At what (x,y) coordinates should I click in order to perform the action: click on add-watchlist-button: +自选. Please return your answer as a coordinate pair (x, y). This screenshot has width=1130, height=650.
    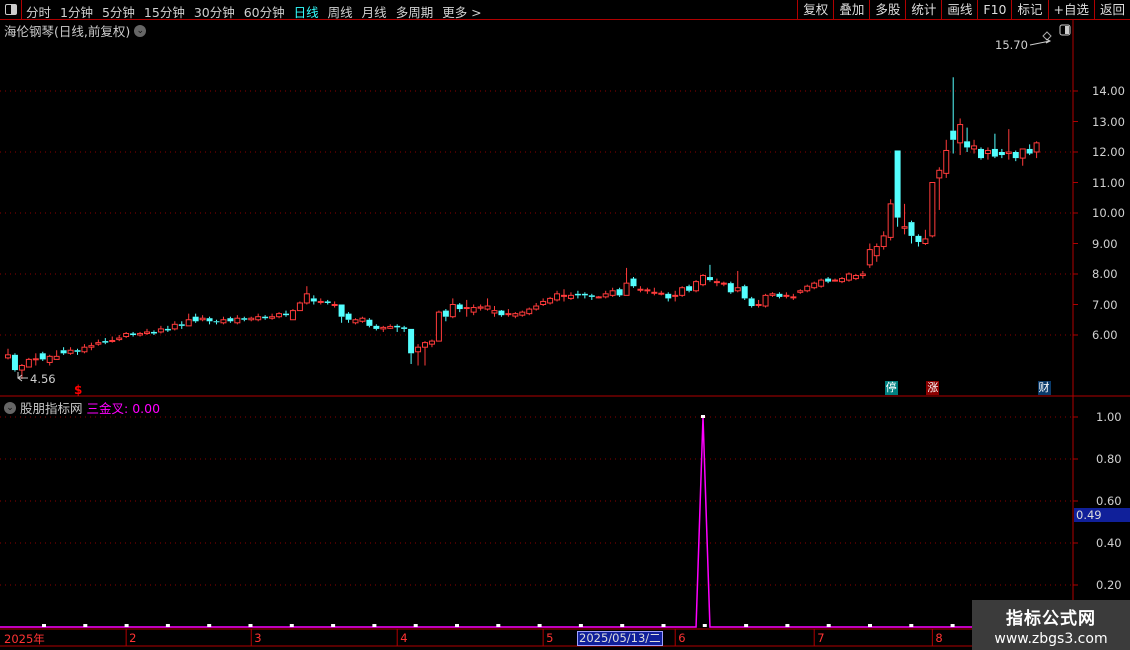
    Looking at the image, I should click on (1070, 9).